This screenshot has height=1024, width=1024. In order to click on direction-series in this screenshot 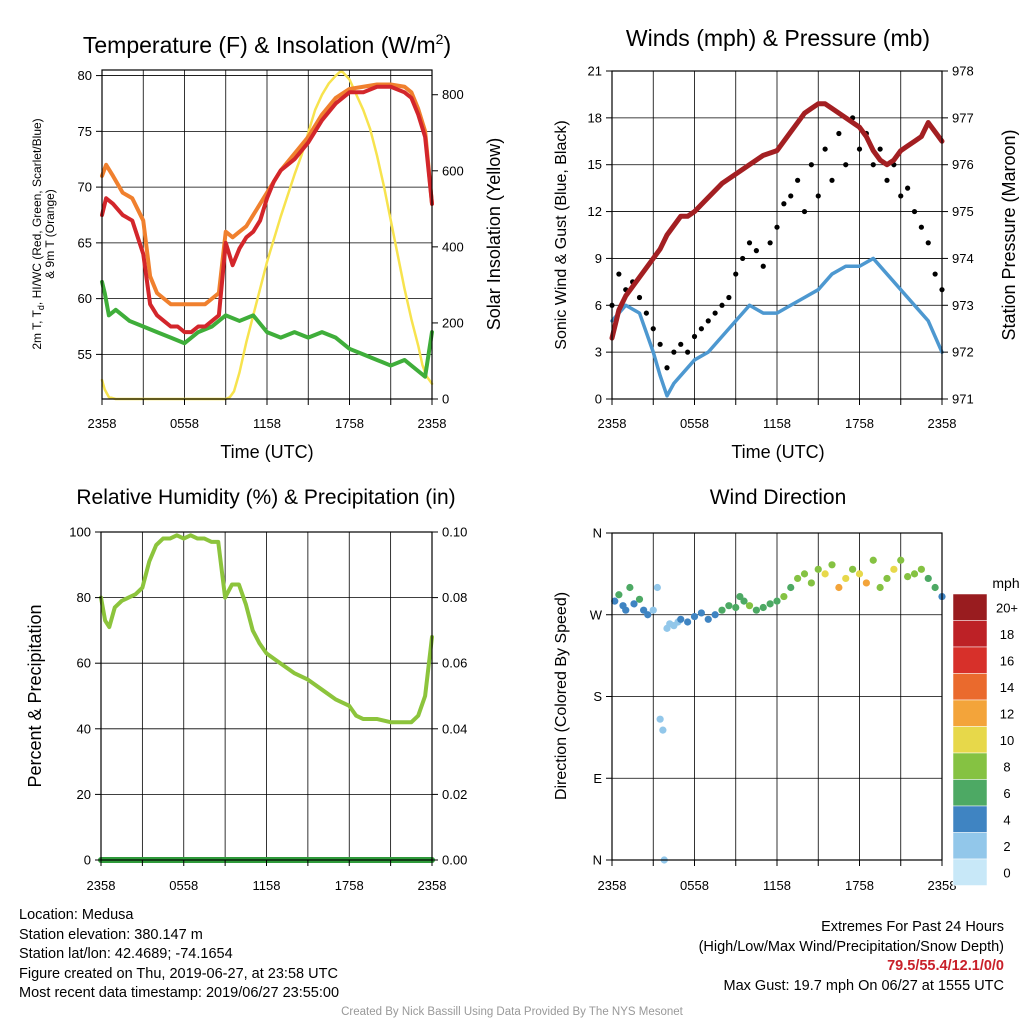, I will do `click(778, 710)`.